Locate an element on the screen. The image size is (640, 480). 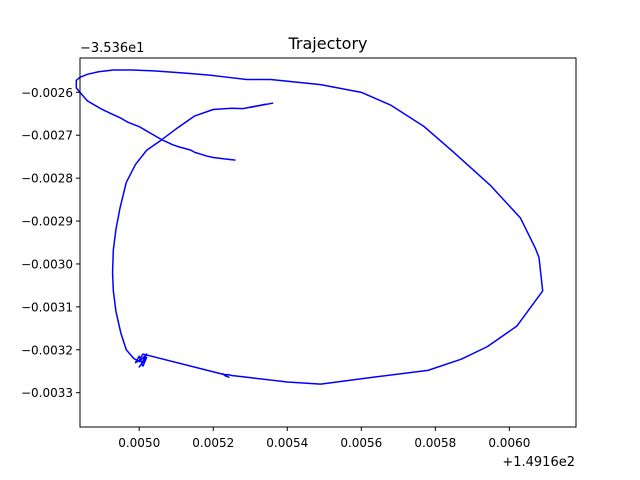
y-tick-label: −0.0029 is located at coordinates (47, 222).